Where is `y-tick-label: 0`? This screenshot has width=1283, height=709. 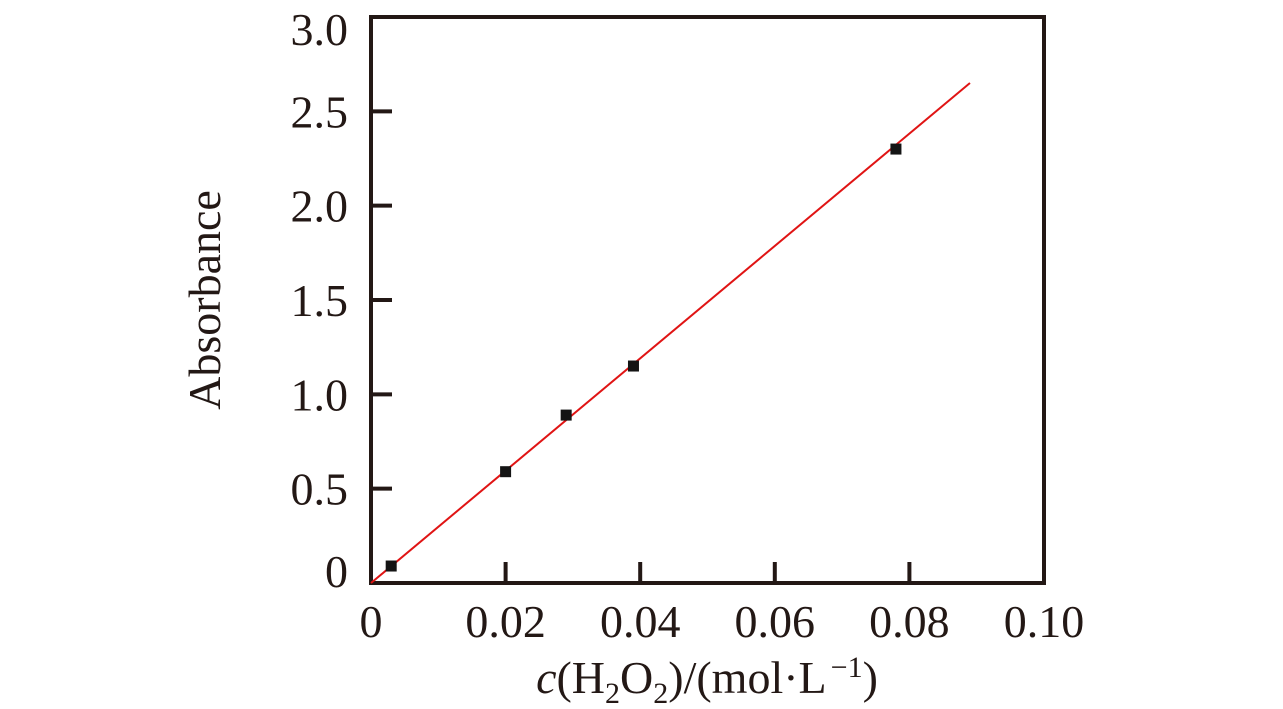 y-tick-label: 0 is located at coordinates (336, 571).